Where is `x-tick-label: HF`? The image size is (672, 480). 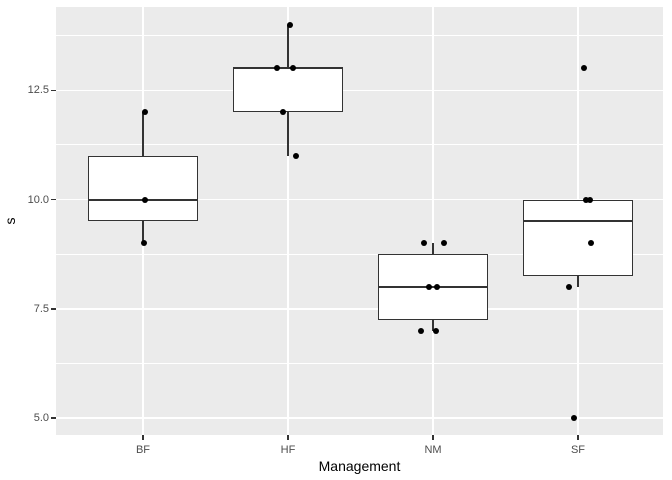 x-tick-label: HF is located at coordinates (288, 450).